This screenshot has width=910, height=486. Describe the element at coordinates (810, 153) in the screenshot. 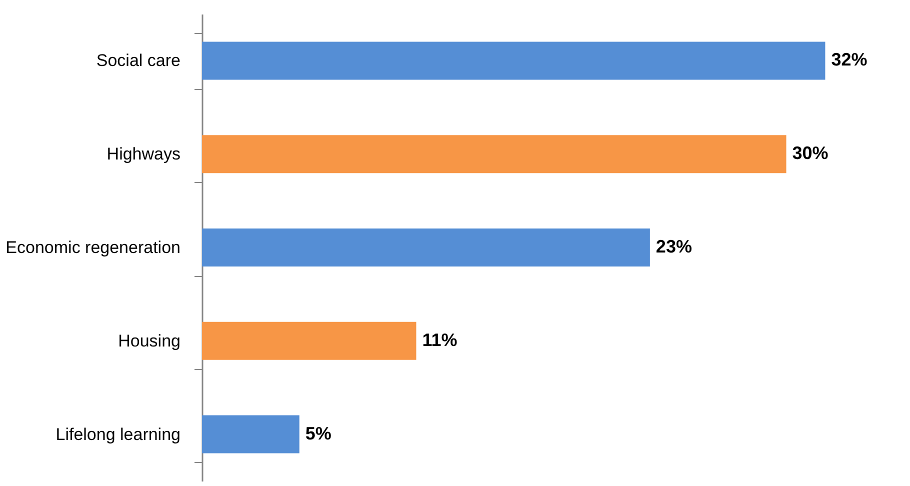

I see `data-label: 30%` at that location.